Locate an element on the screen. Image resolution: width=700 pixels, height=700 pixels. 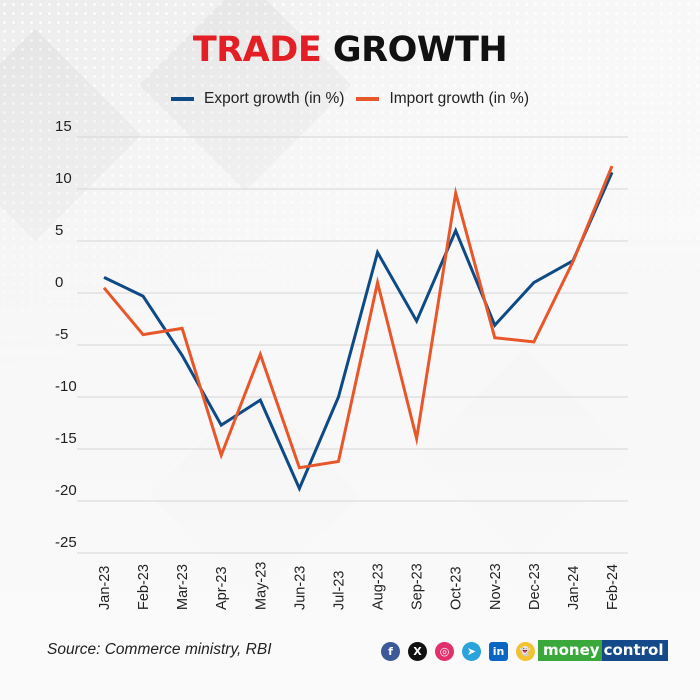
x-tick-label: May-23 is located at coordinates (261, 586).